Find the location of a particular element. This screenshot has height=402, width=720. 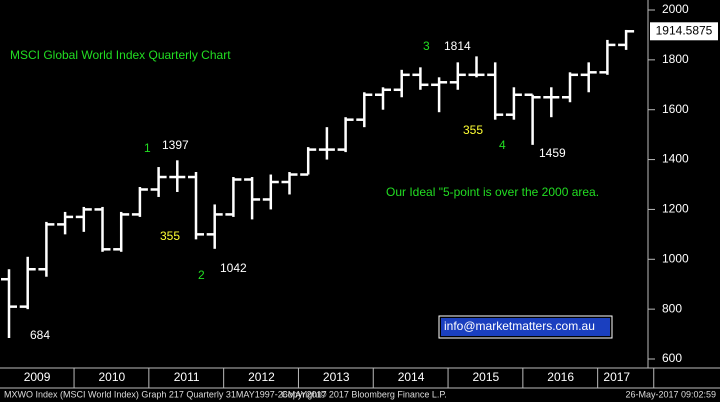

x-tick-label: 2015 is located at coordinates (485, 377).